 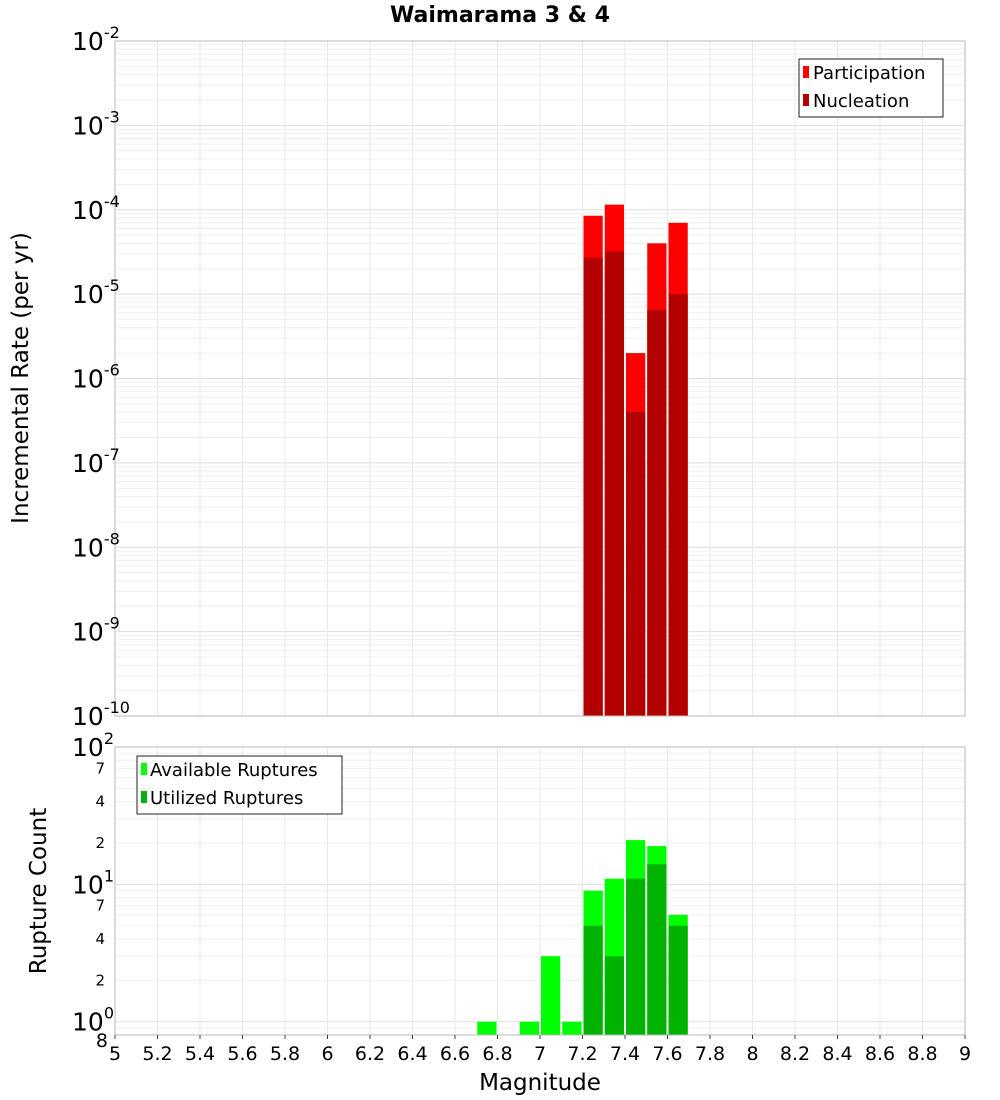 I want to click on bottom-legend: Available Ruptures Utilized Ruptures, so click(x=239, y=785).